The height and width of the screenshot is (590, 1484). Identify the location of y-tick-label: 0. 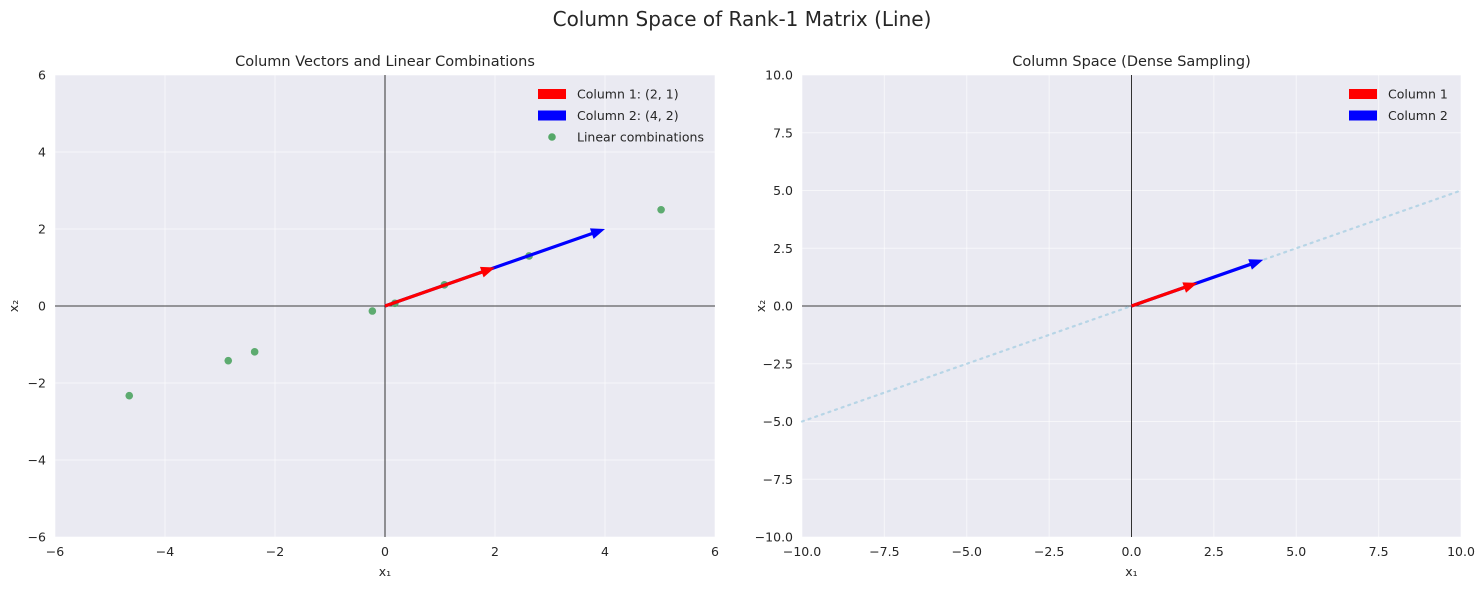
(42, 306).